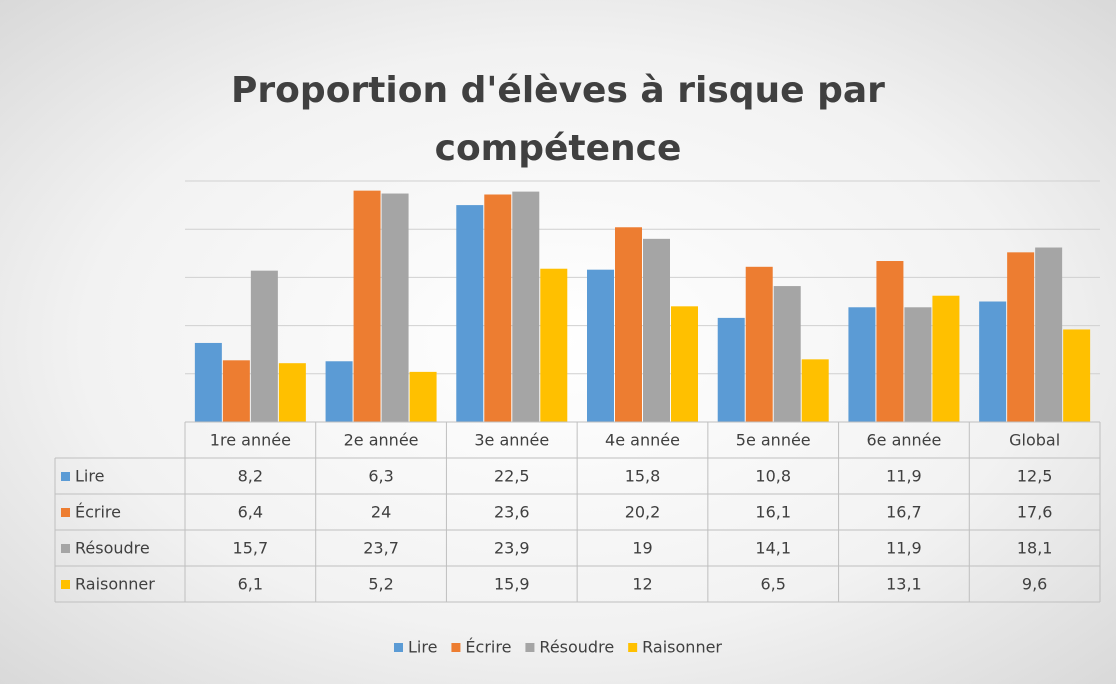 This screenshot has height=684, width=1116. Describe the element at coordinates (381, 512) in the screenshot. I see `table-cell: 24` at that location.